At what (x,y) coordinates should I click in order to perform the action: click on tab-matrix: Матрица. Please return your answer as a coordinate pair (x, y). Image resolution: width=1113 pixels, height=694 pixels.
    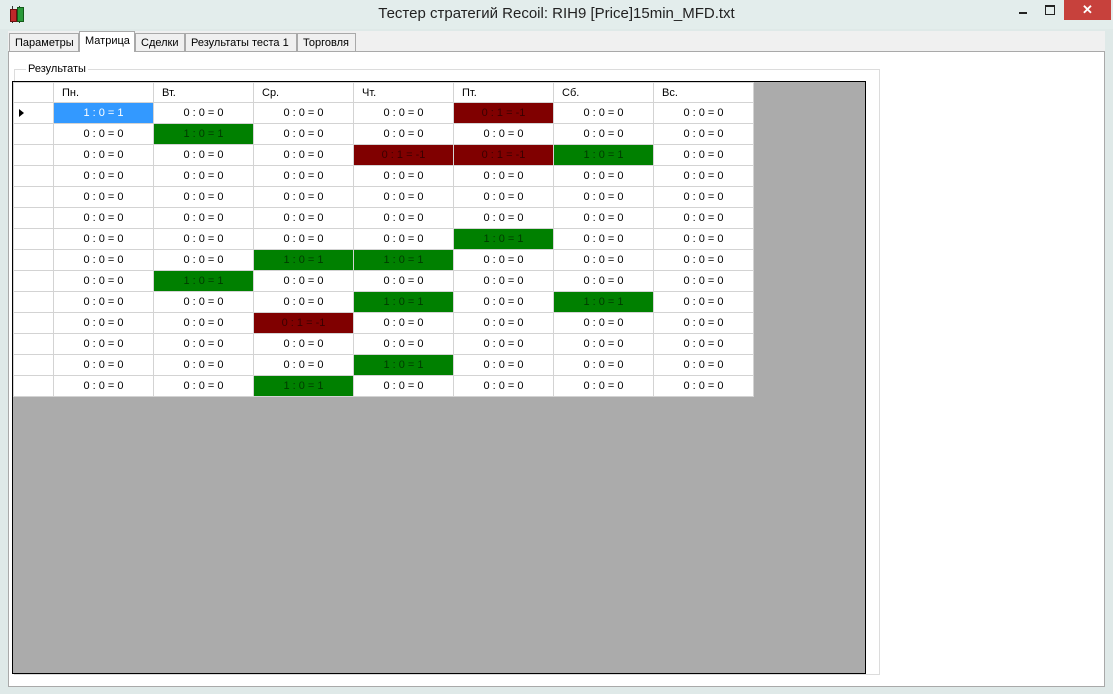
    Looking at the image, I should click on (107, 41).